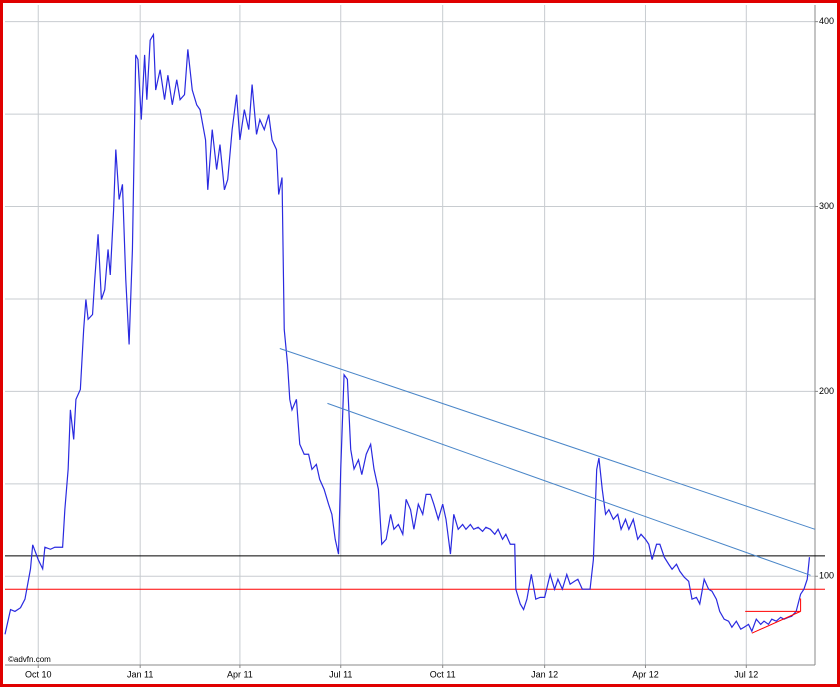  I want to click on y-tick-label: 400, so click(826, 21).